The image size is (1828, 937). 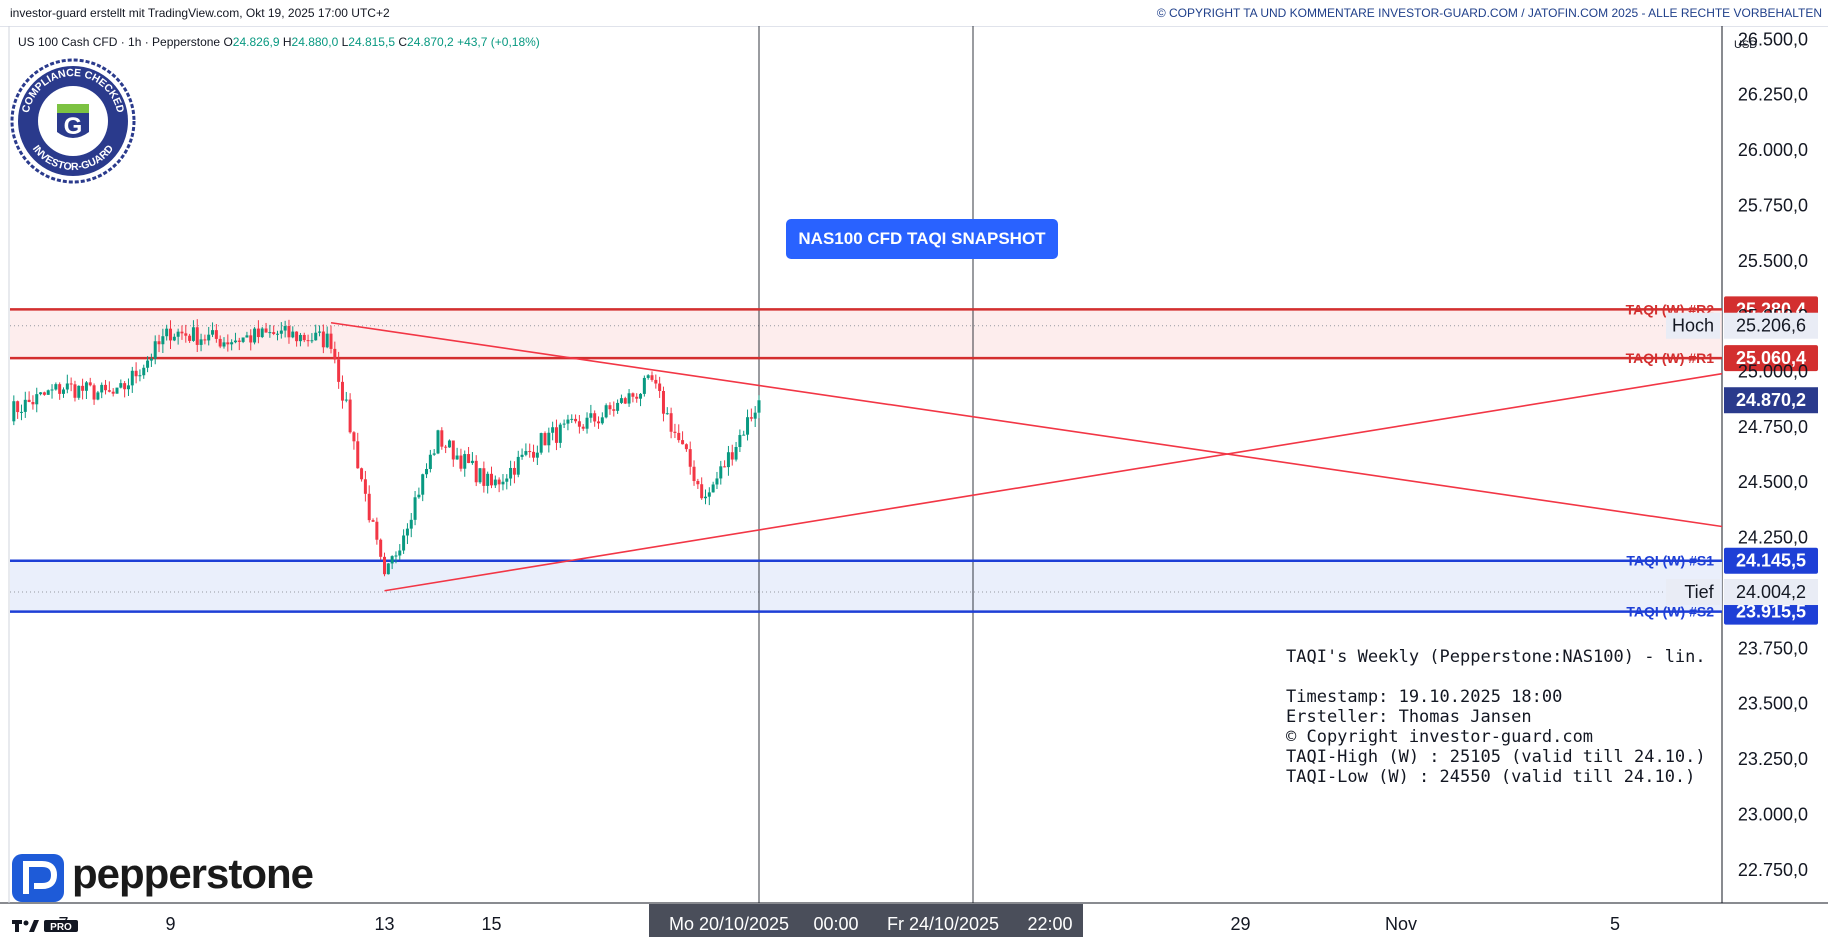 What do you see at coordinates (835, 924) in the screenshot?
I see `cursor-time-text: 00:00` at bounding box center [835, 924].